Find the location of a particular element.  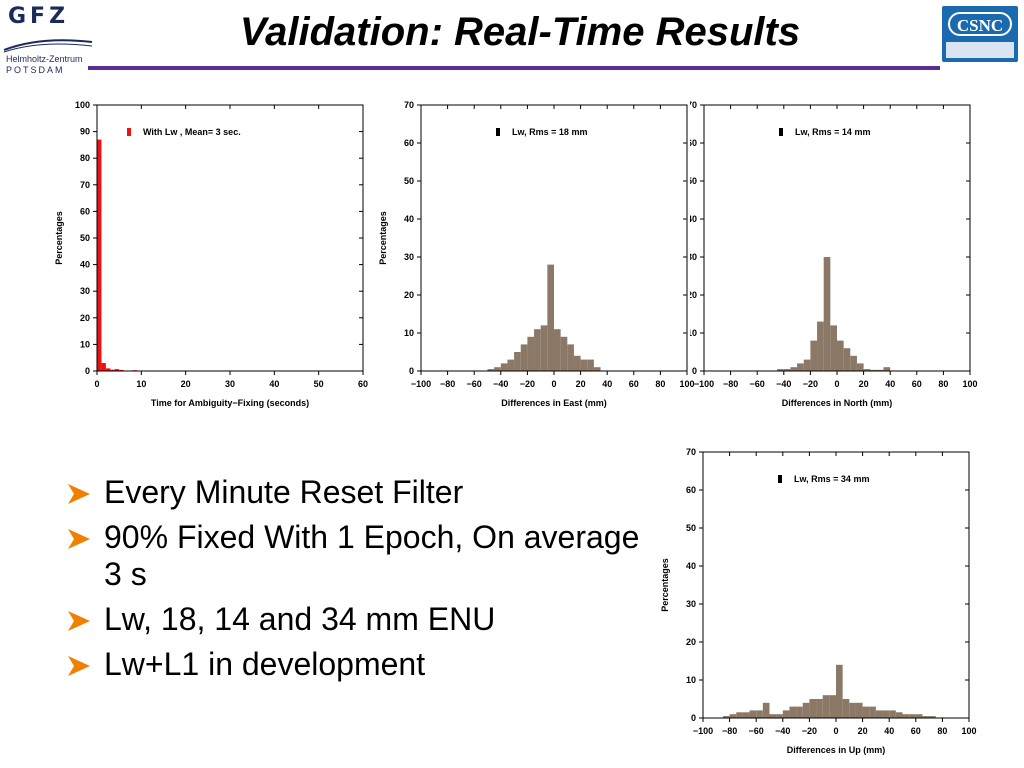

legend-swatch is located at coordinates (498, 132).